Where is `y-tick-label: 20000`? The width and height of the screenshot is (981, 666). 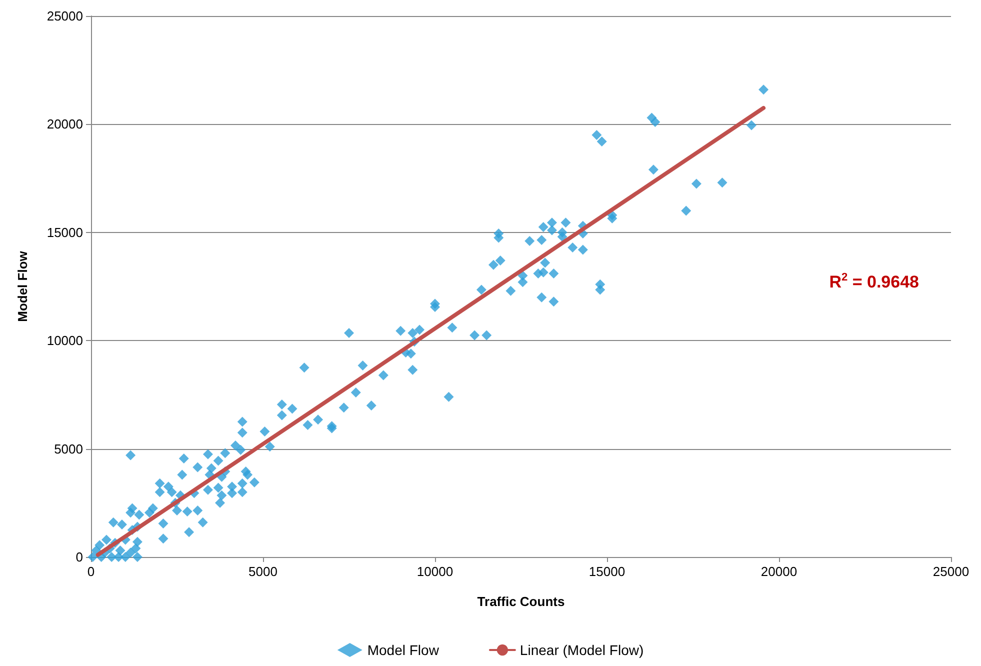
y-tick-label: 20000 is located at coordinates (64, 124).